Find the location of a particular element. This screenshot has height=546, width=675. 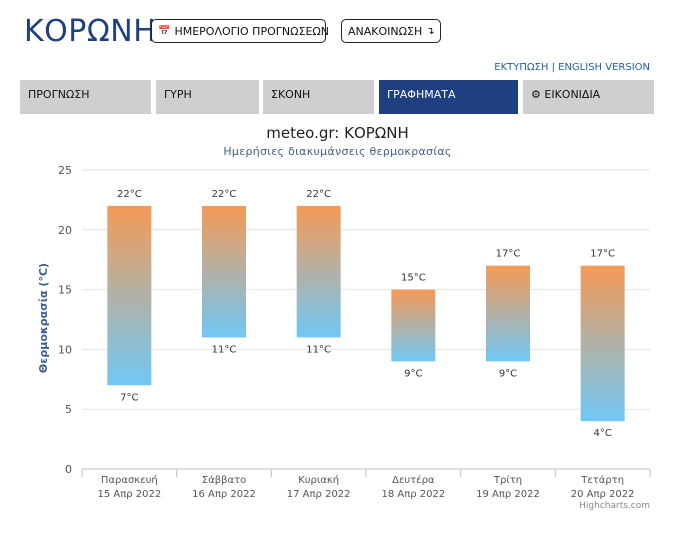

x-tick-date-label: 15 Απρ 2022 is located at coordinates (129, 494).